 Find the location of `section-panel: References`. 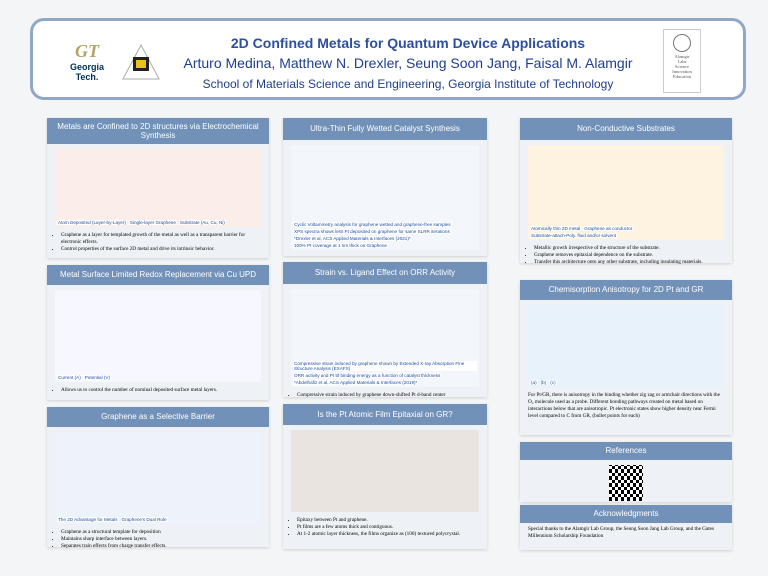

section-panel: References is located at coordinates (626, 472).